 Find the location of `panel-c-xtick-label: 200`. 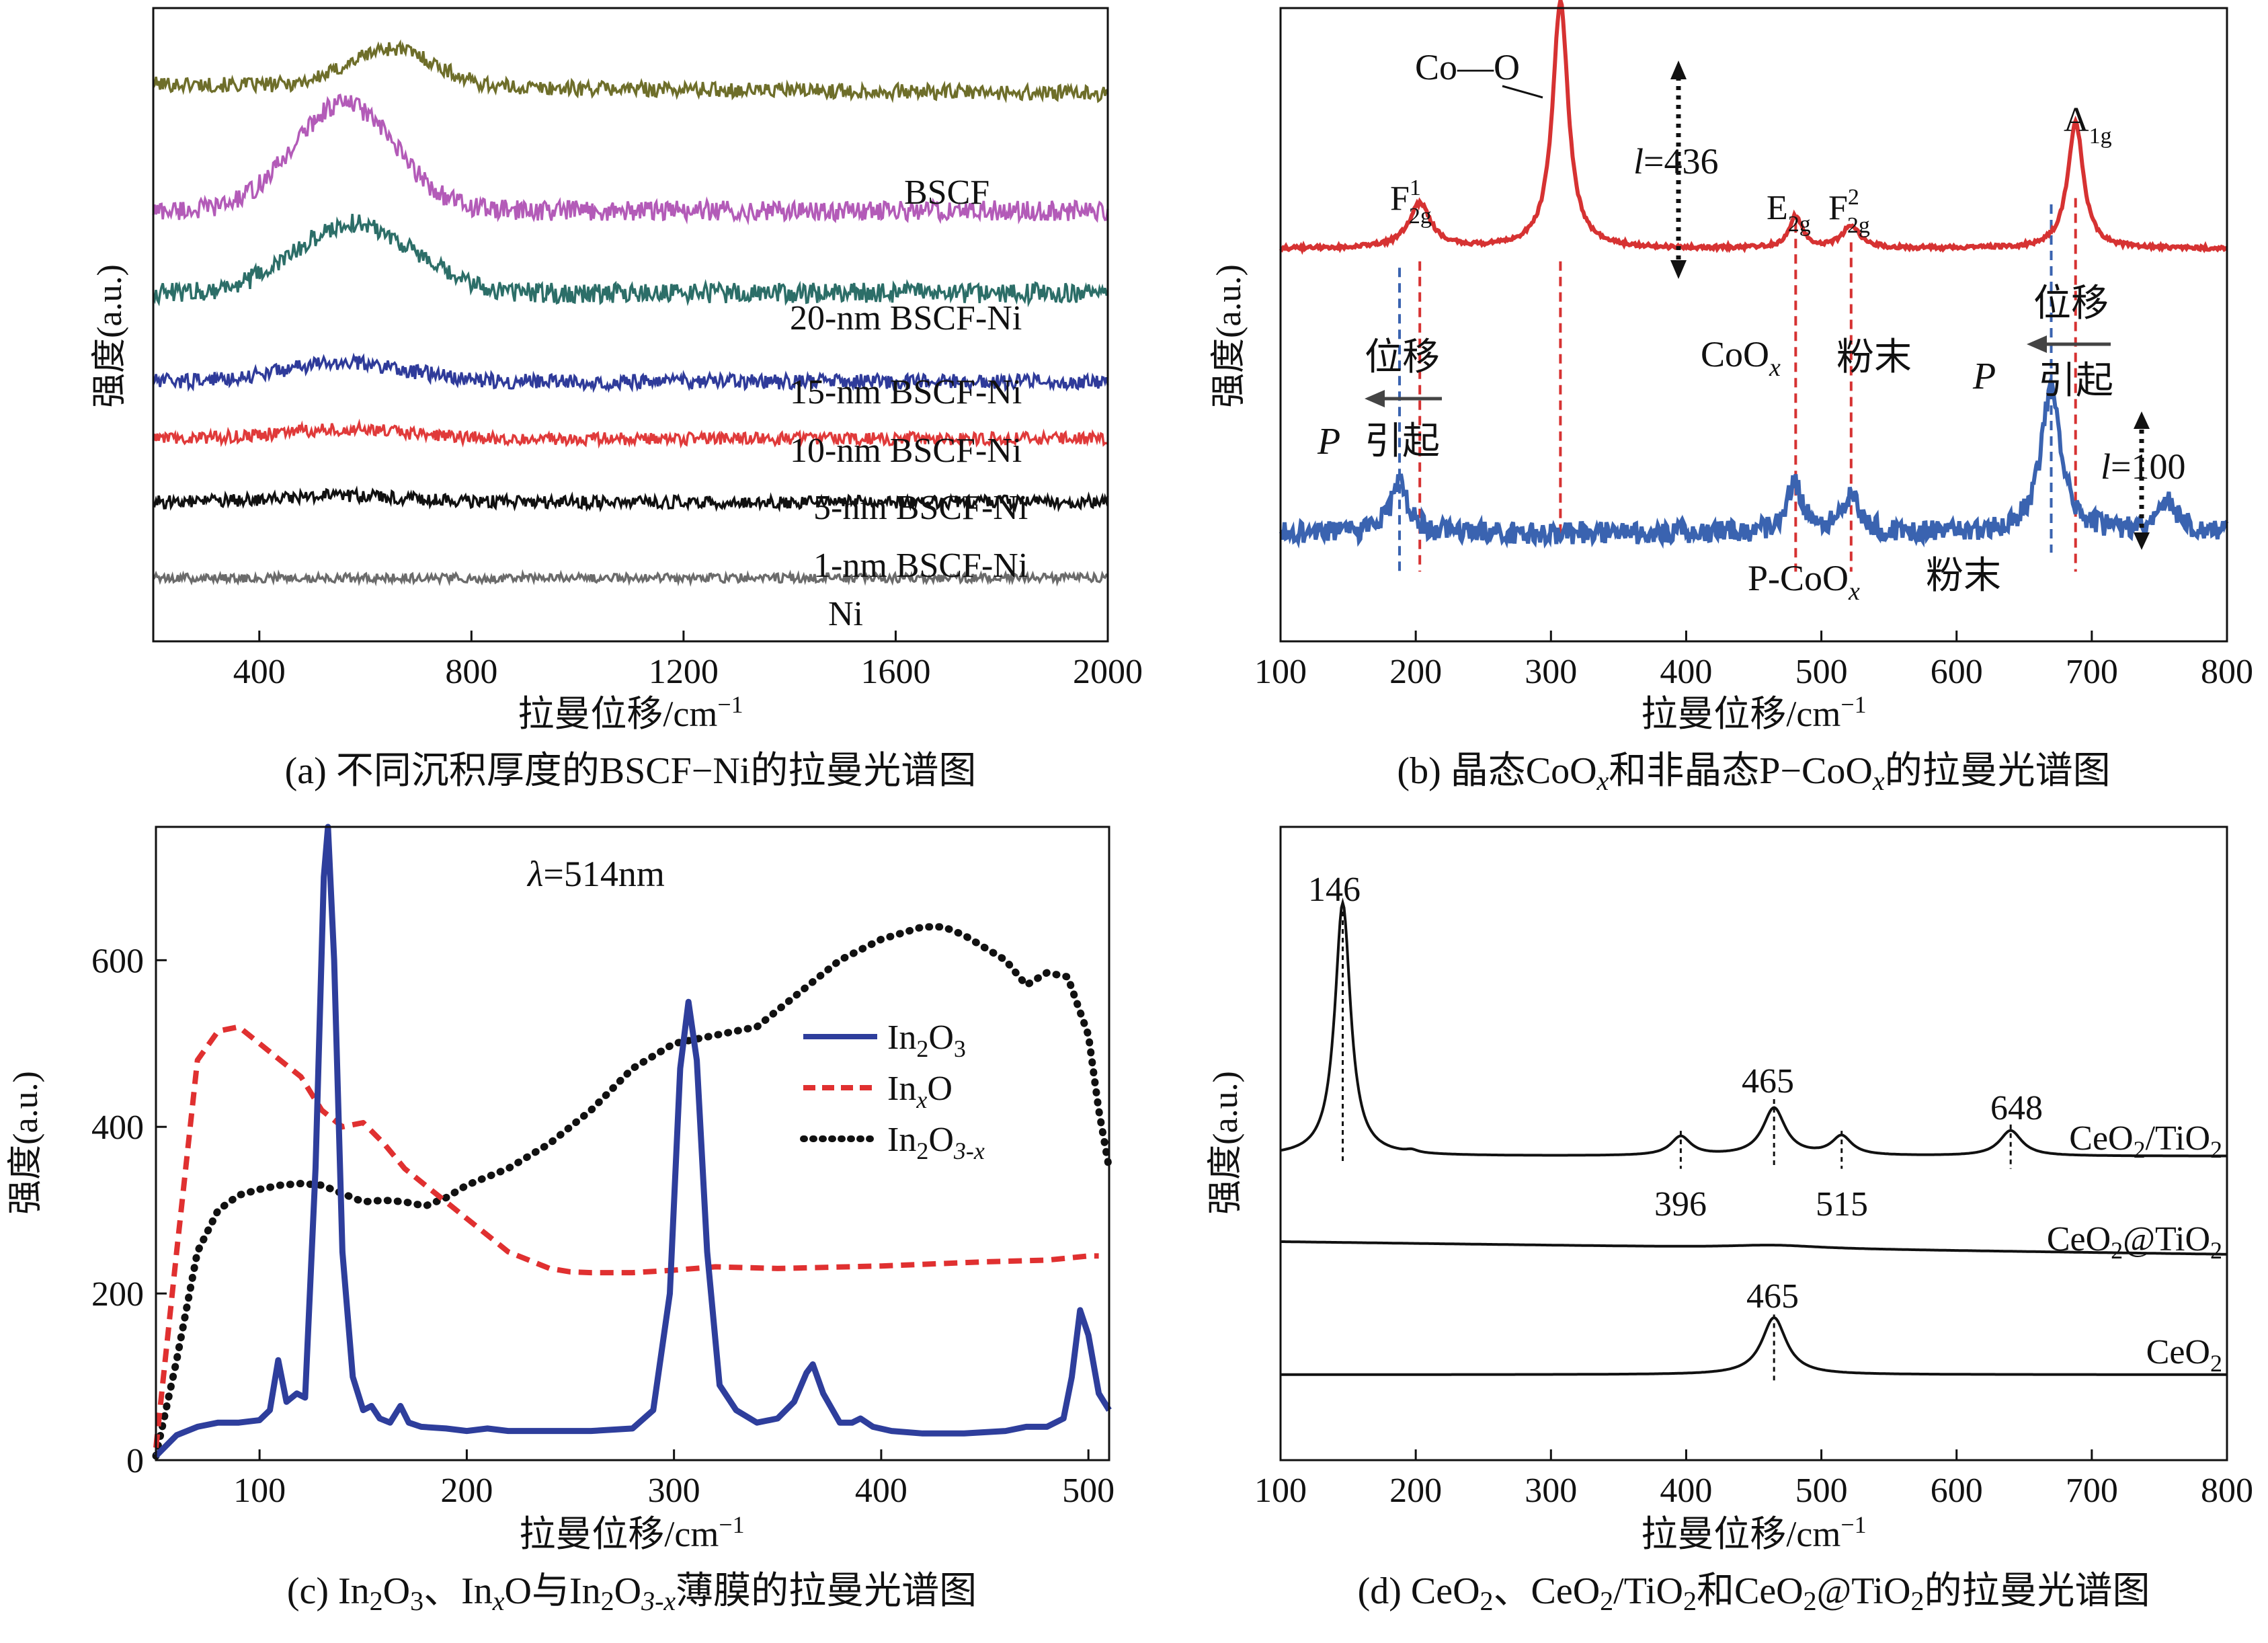

panel-c-xtick-label: 200 is located at coordinates (467, 1491).